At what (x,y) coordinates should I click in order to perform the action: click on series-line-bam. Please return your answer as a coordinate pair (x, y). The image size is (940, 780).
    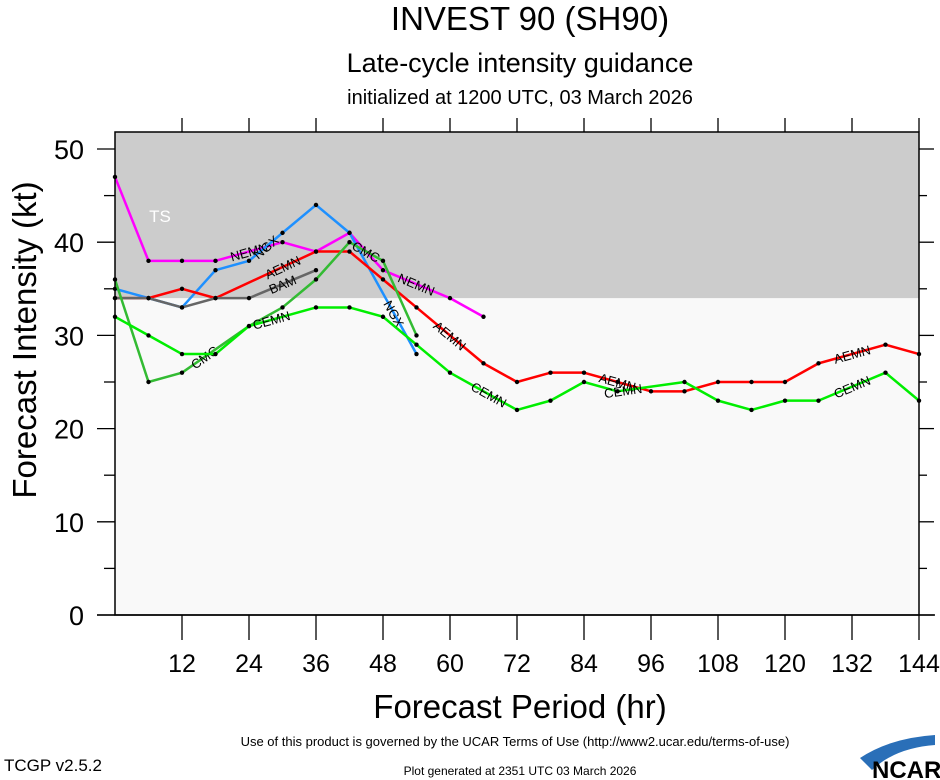
    Looking at the image, I should click on (216, 289).